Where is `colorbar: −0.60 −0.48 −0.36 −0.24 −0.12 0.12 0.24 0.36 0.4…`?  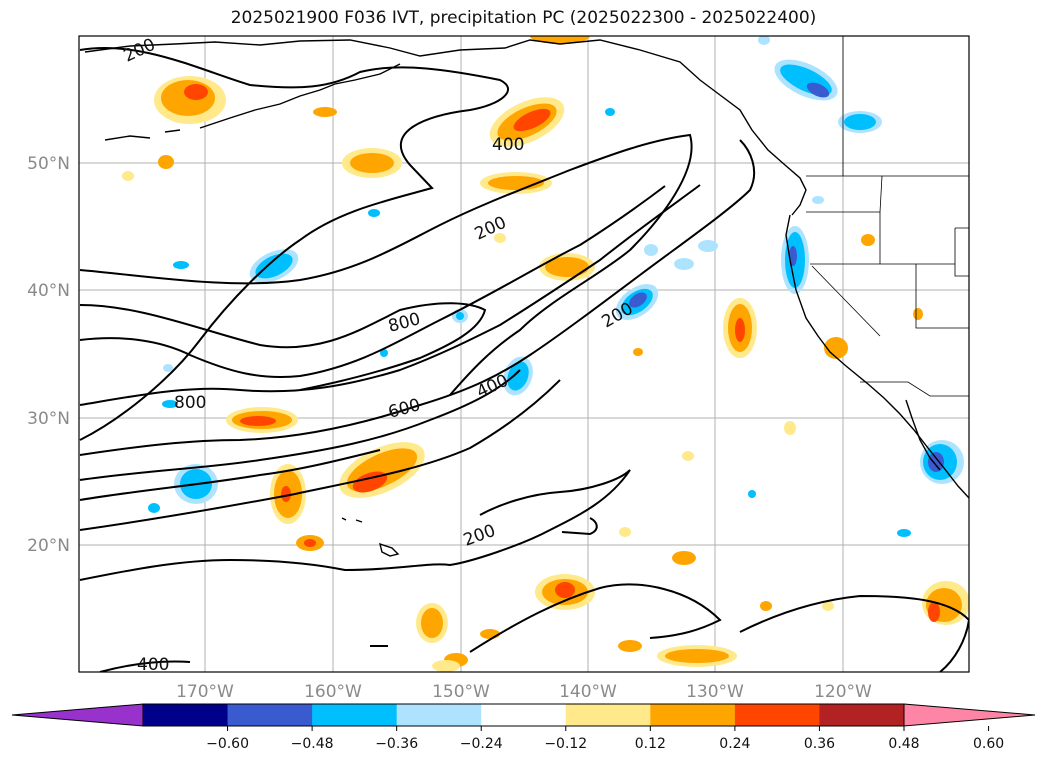 colorbar: −0.60 −0.48 −0.36 −0.24 −0.12 0.12 0.24 0.36 0.4… is located at coordinates (523, 727).